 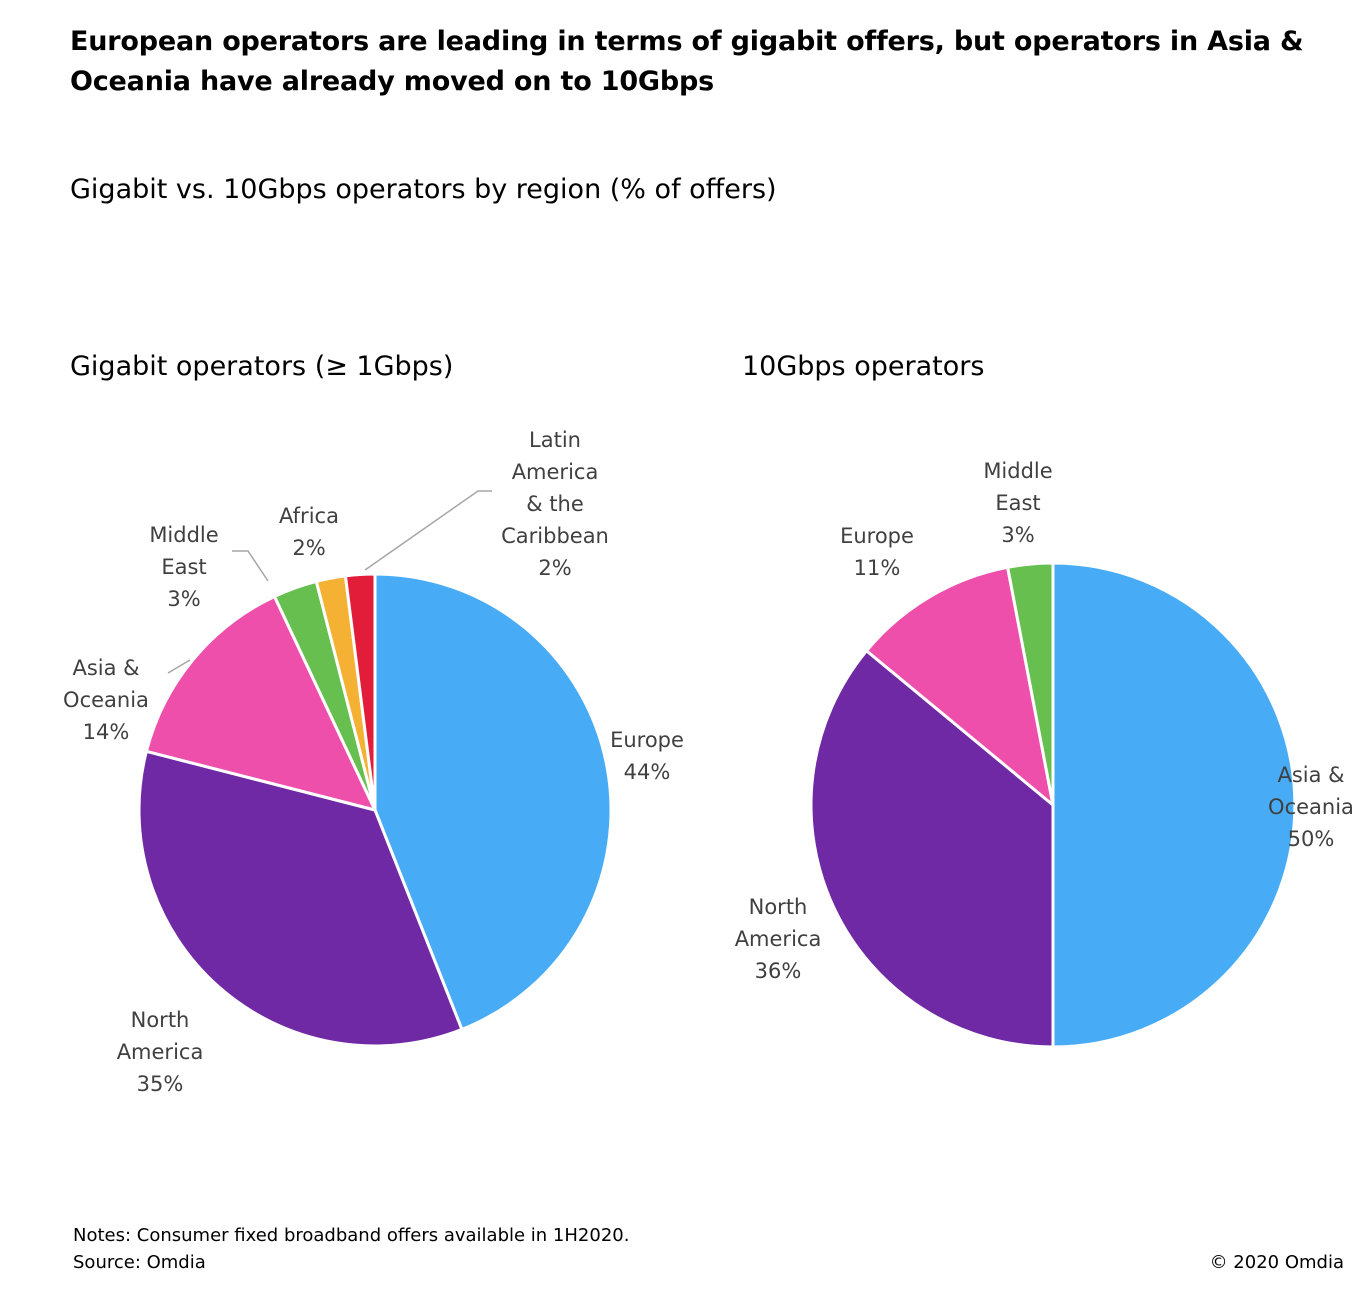 What do you see at coordinates (647, 756) in the screenshot?
I see `data-label-europe: Europe 44%` at bounding box center [647, 756].